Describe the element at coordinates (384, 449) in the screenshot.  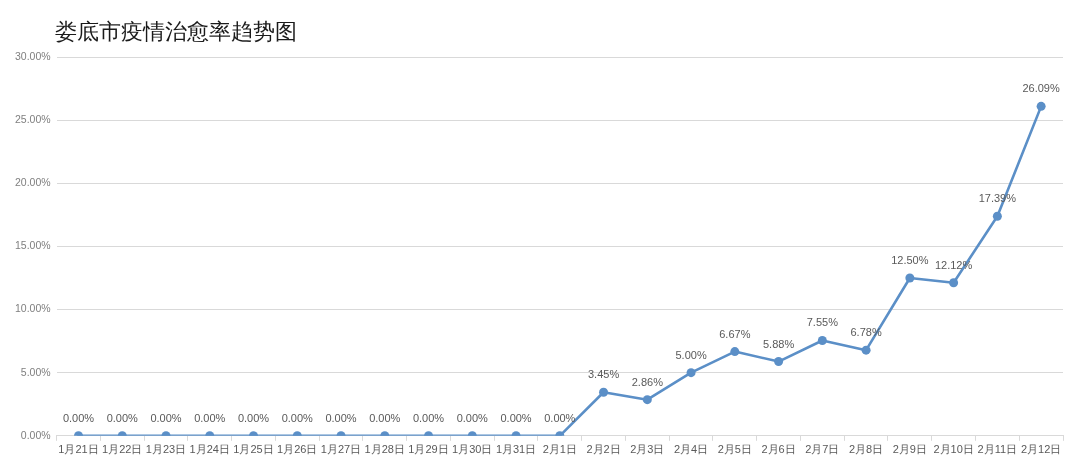
I see `x-tick-label: 1月28日` at that location.